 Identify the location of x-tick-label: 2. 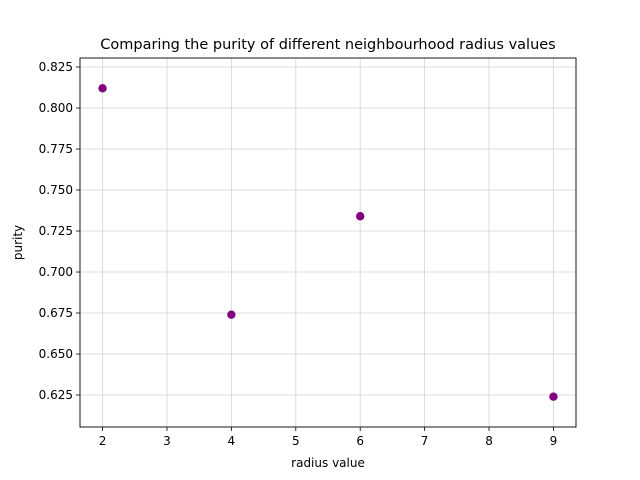
(103, 441).